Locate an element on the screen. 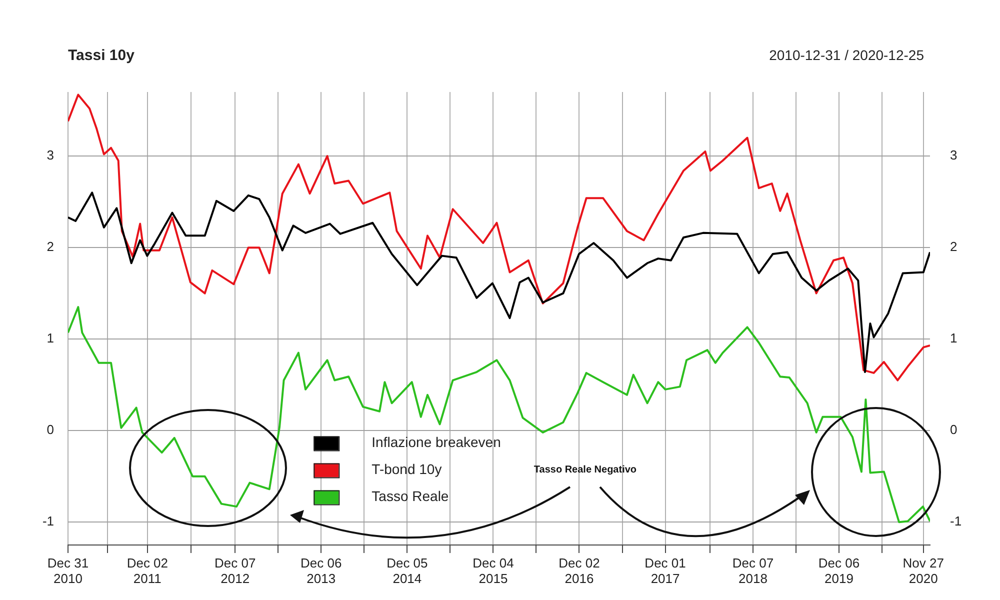 This screenshot has height=600, width=1000. y2-tick-label: 0 is located at coordinates (954, 430).